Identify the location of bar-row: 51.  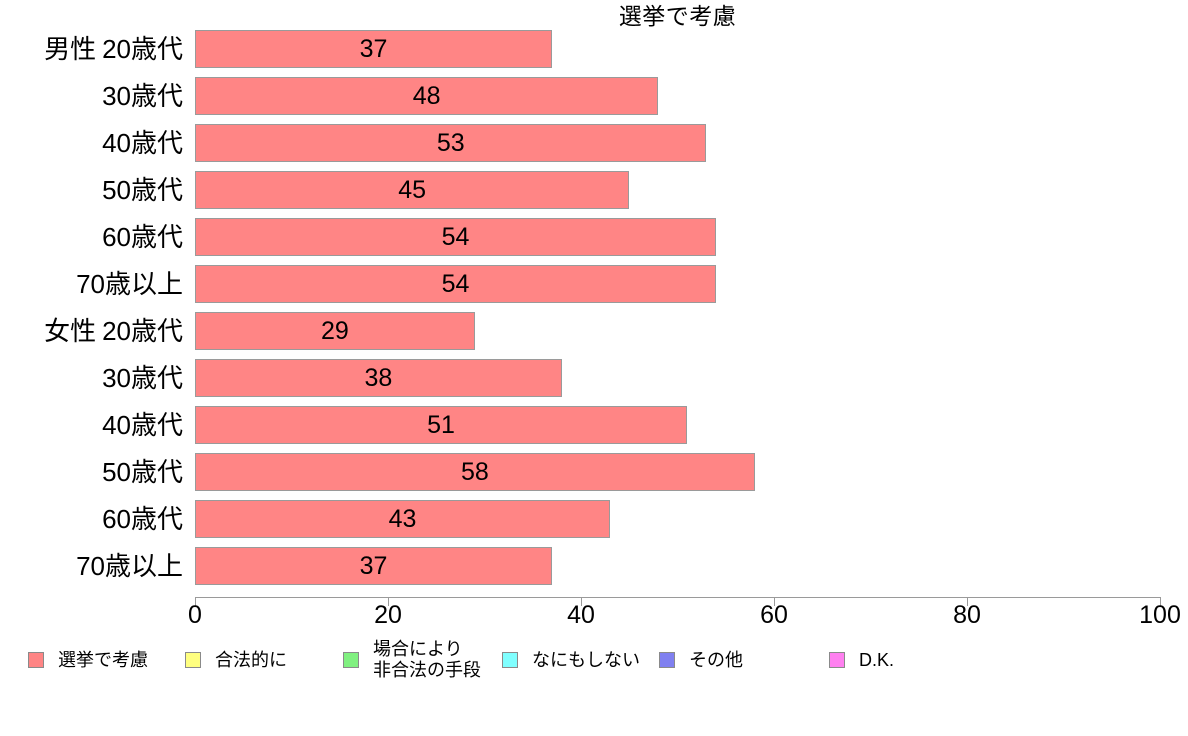
(677, 427).